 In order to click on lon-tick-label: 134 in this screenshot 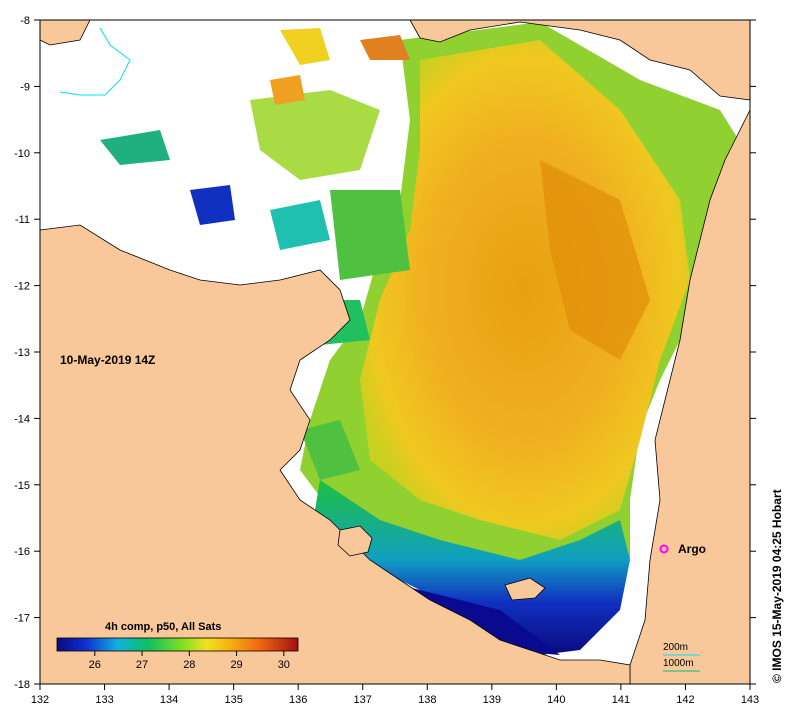, I will do `click(169, 700)`.